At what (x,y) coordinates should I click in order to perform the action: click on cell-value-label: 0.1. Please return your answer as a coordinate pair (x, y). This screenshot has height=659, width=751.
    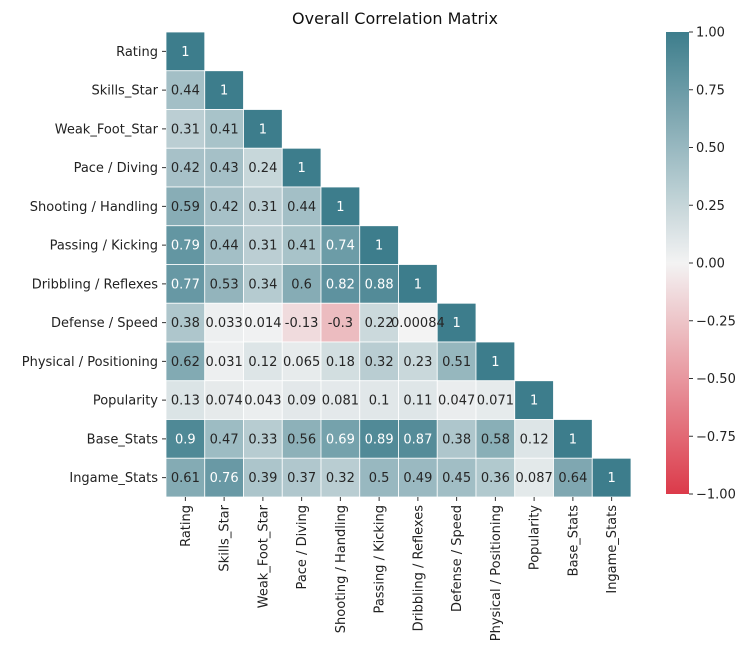
    Looking at the image, I should click on (379, 401).